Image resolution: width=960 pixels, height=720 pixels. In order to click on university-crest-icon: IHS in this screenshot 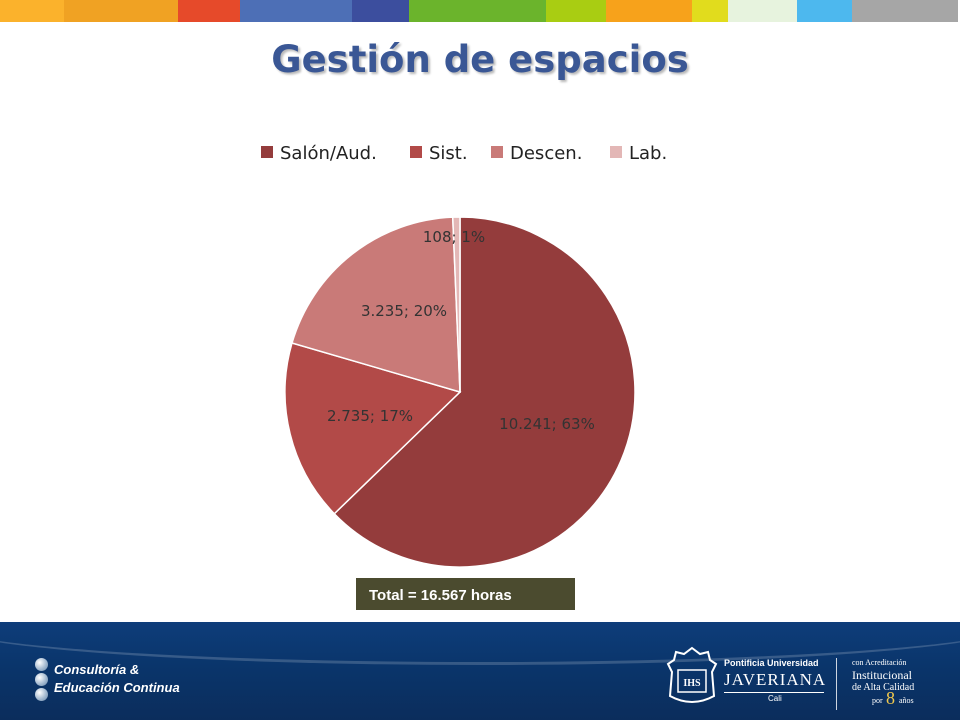, I will do `click(692, 674)`.